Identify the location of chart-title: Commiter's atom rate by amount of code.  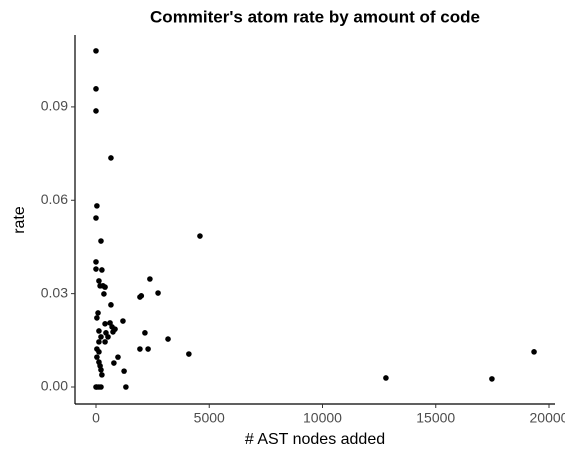
(315, 16).